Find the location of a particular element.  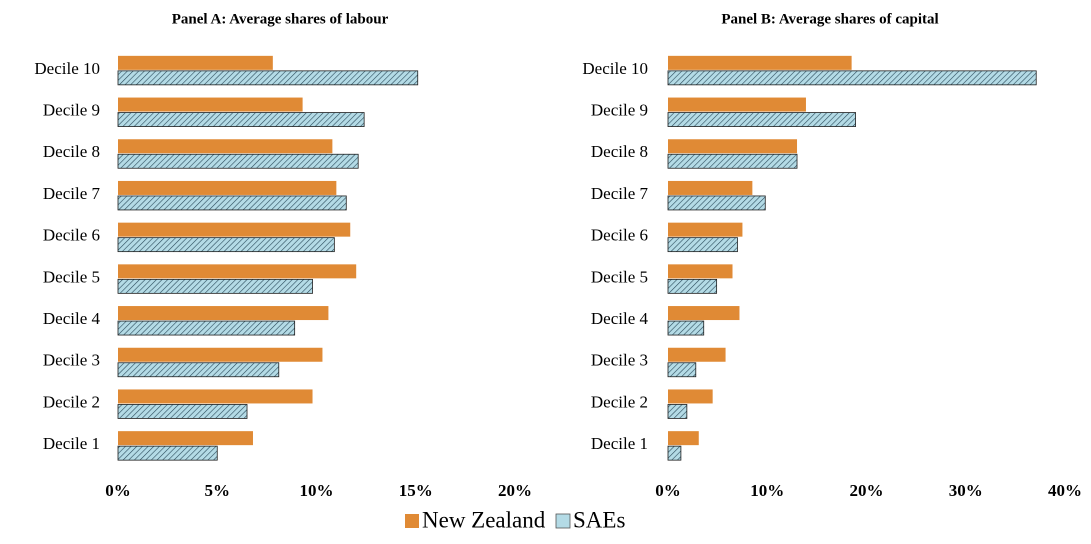

x-tick-label: 40% is located at coordinates (1065, 490).